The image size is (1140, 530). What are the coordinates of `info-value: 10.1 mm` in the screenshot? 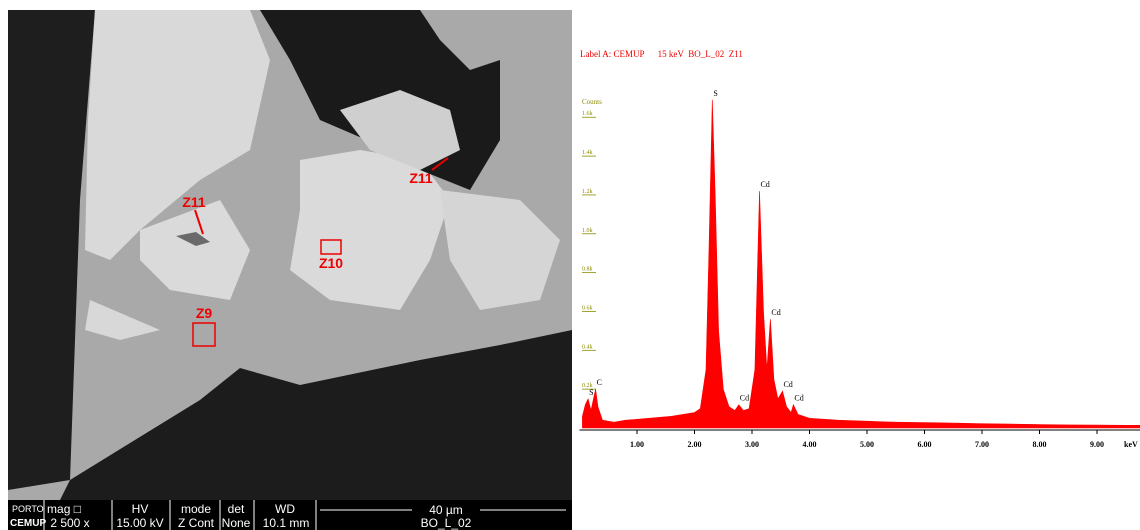 It's located at (286, 523).